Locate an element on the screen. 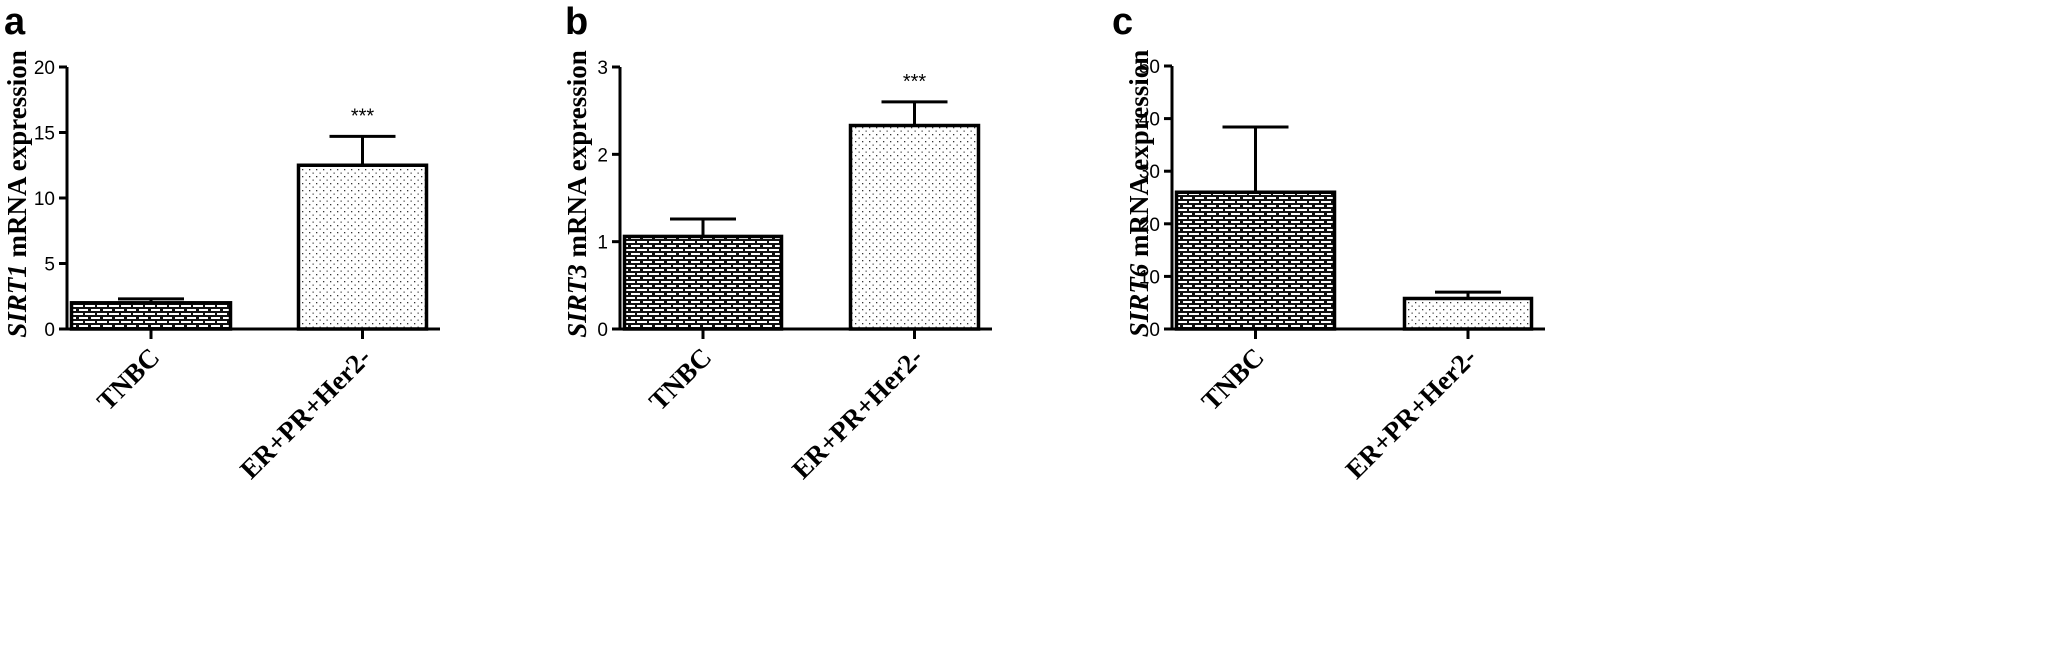 The image size is (2053, 651). y-tick-label: 15 is located at coordinates (44, 134).